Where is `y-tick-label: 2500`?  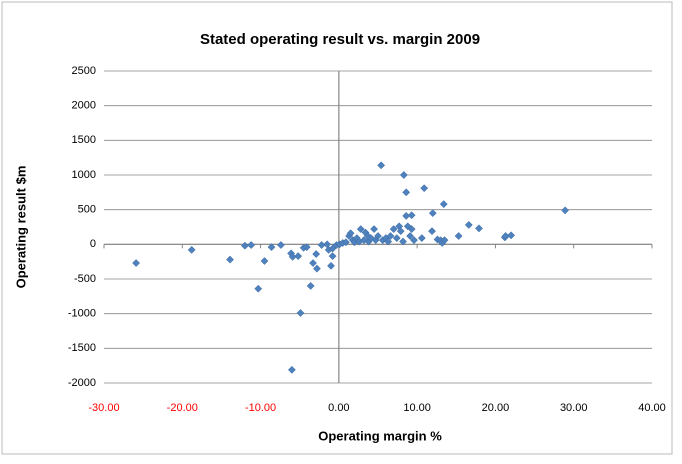
y-tick-label: 2500 is located at coordinates (84, 71).